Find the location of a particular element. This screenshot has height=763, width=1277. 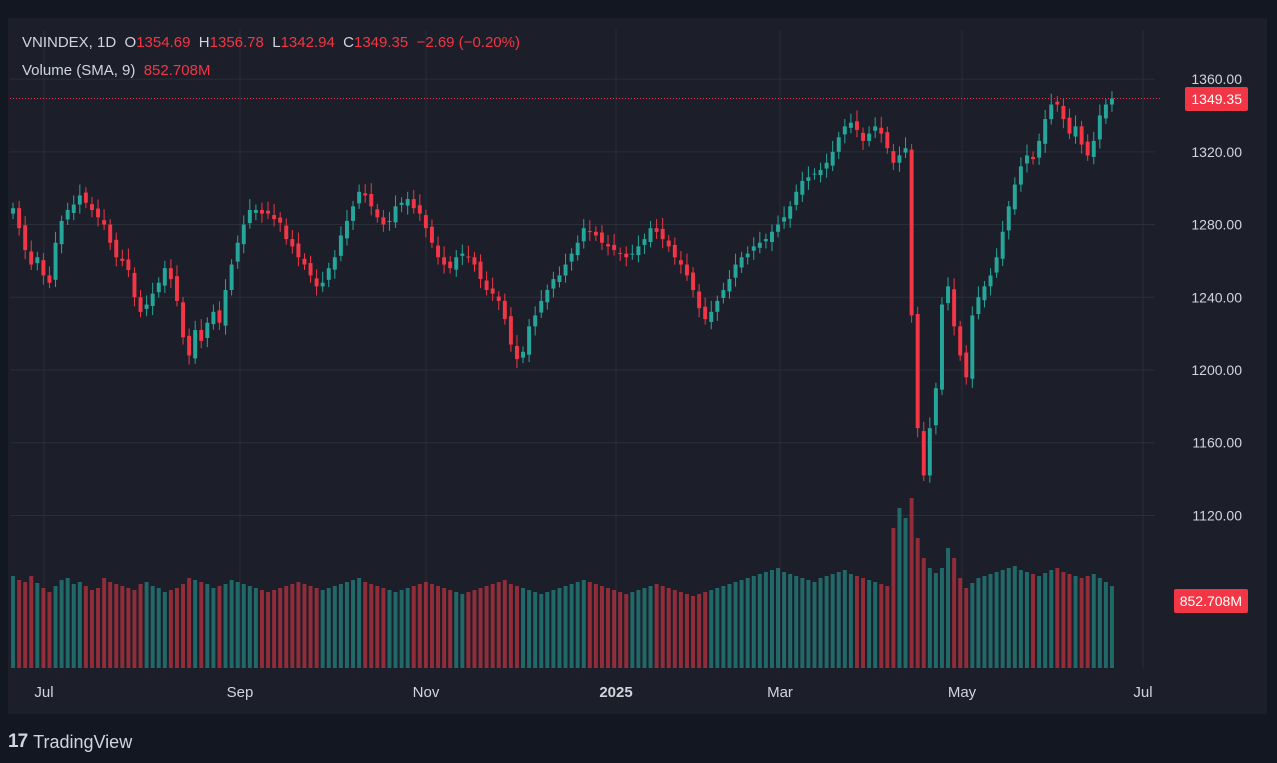

low-label: L is located at coordinates (276, 42).